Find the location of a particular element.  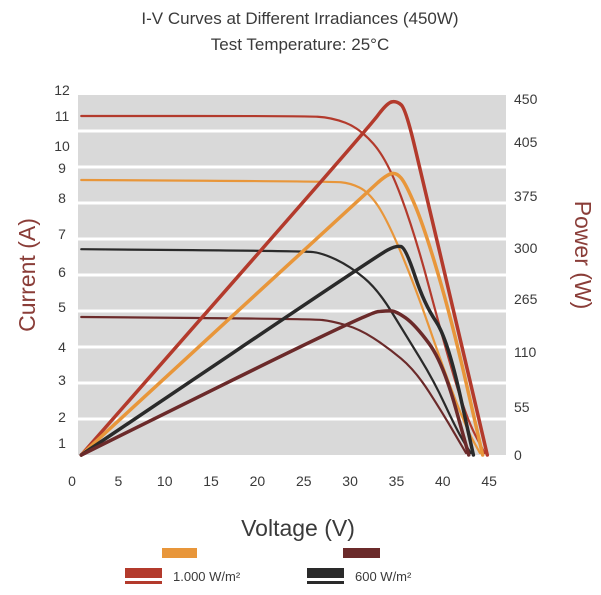

y-tick-label: 1 is located at coordinates (62, 443).